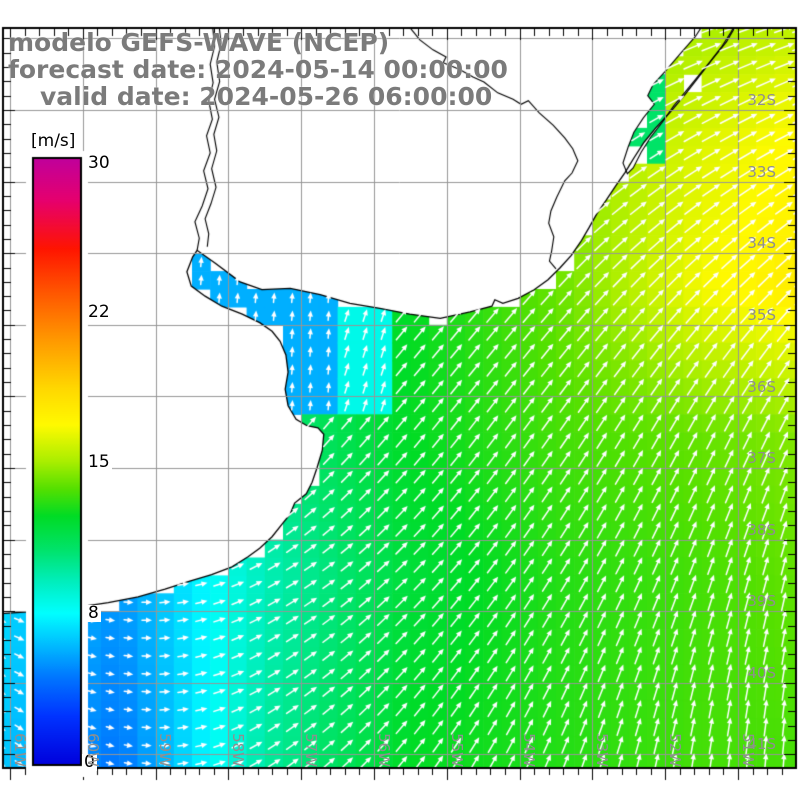  What do you see at coordinates (384, 750) in the screenshot?
I see `lon-label-56w: 56W` at bounding box center [384, 750].